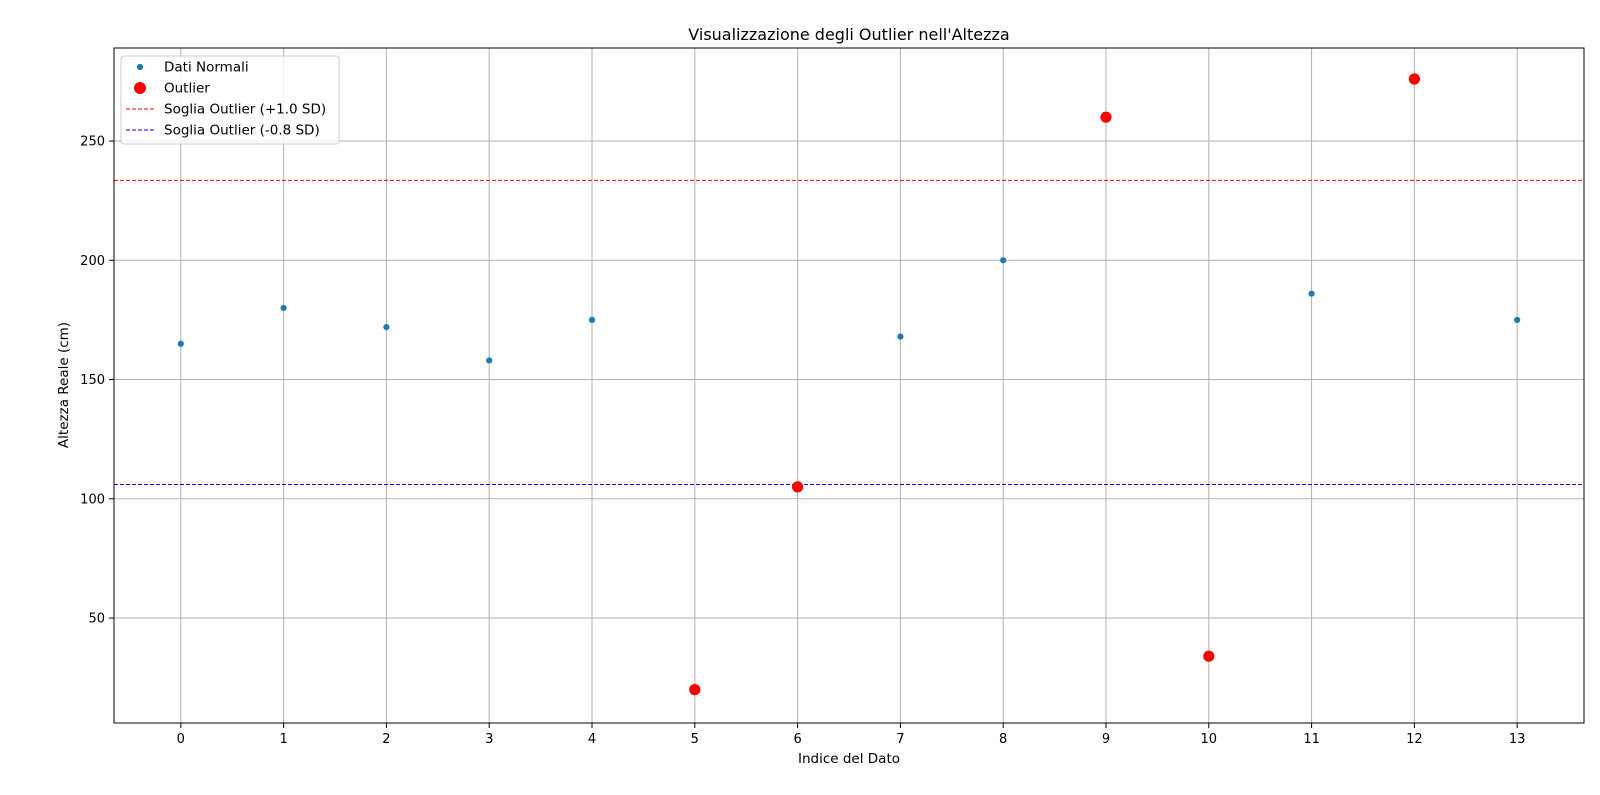 The width and height of the screenshot is (1600, 795). Describe the element at coordinates (1311, 739) in the screenshot. I see `x-tick-label: 11` at that location.